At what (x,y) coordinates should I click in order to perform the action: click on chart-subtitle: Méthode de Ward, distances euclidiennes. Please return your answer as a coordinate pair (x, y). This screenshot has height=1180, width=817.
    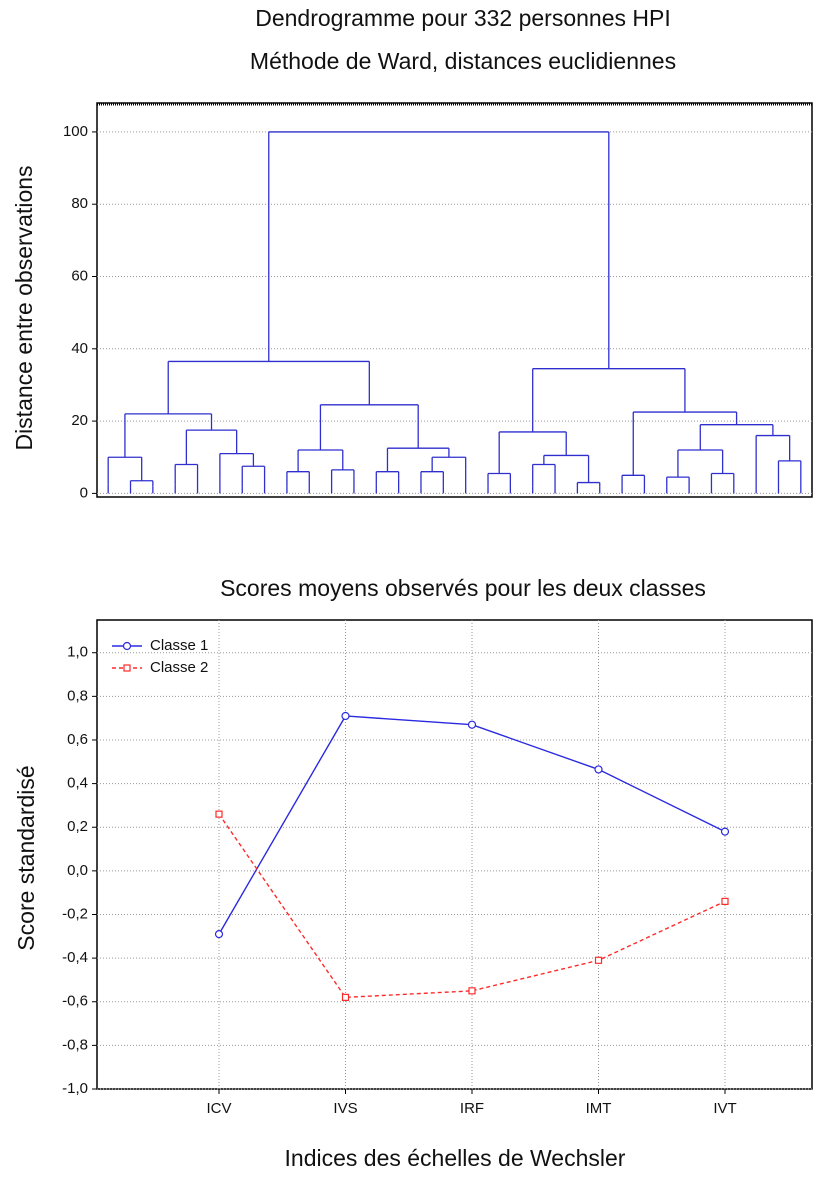
    Looking at the image, I should click on (463, 61).